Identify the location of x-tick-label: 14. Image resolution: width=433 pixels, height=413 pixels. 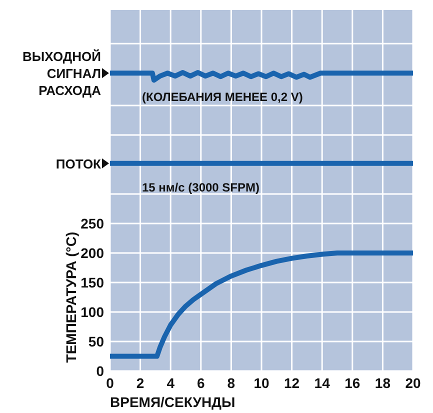
(322, 383).